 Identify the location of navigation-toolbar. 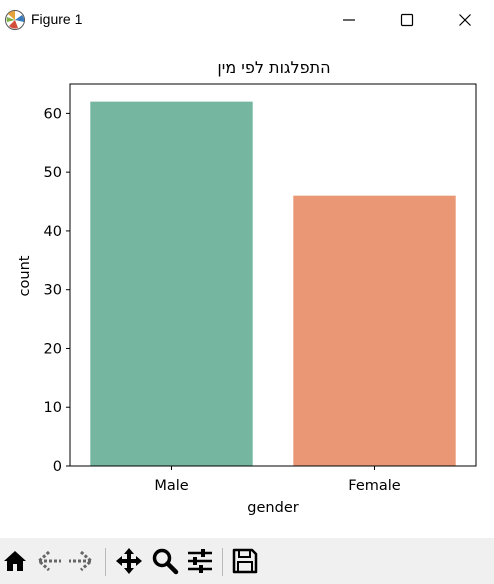
(247, 561).